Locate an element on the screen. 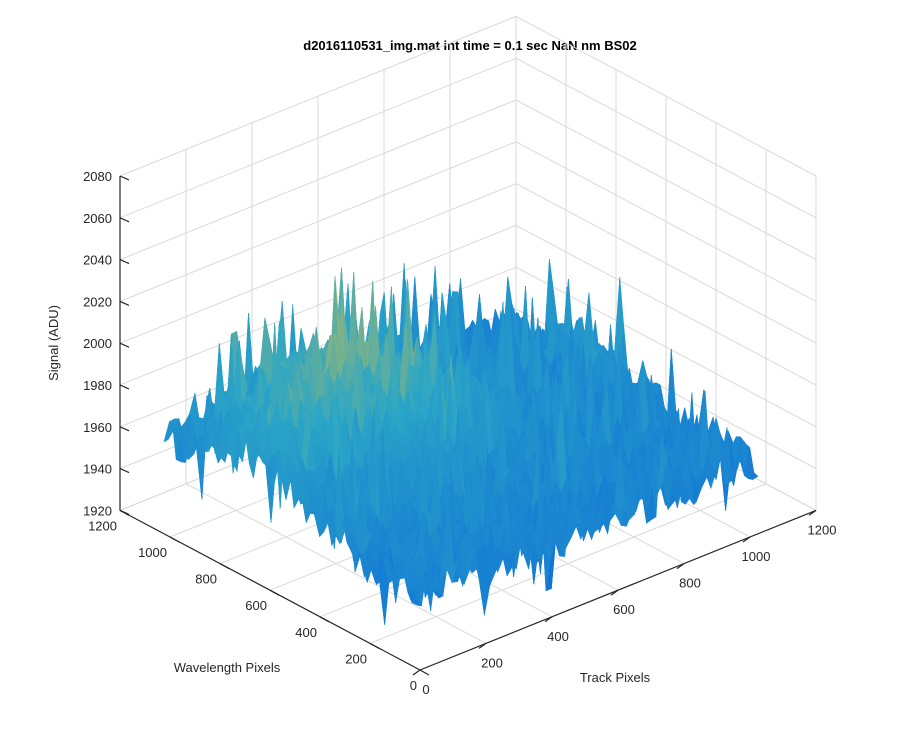  x-tick-label: 200 is located at coordinates (492, 662).